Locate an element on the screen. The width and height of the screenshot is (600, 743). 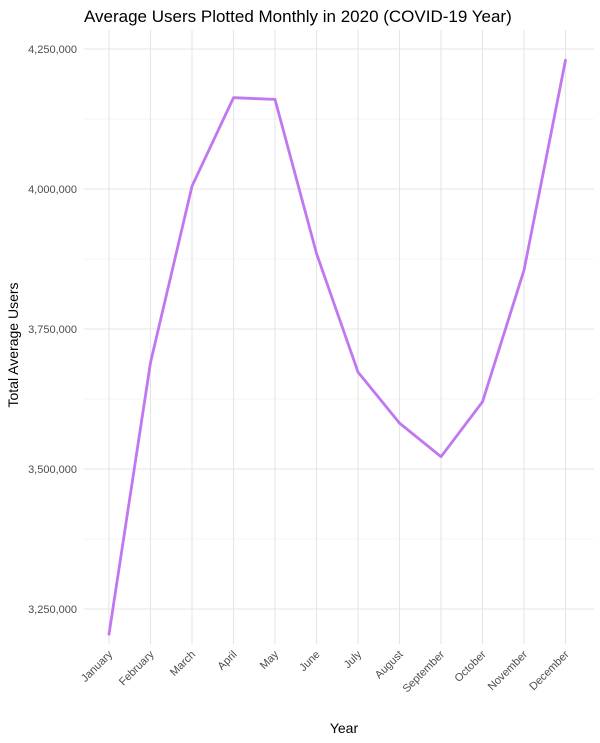
y-tick-label: 4,000,000 is located at coordinates (52, 190).